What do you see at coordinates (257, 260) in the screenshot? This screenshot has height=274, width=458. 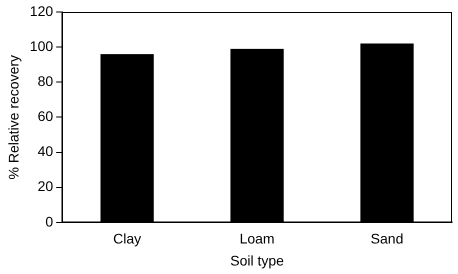 I see `x-axis-title: Soil type` at bounding box center [257, 260].